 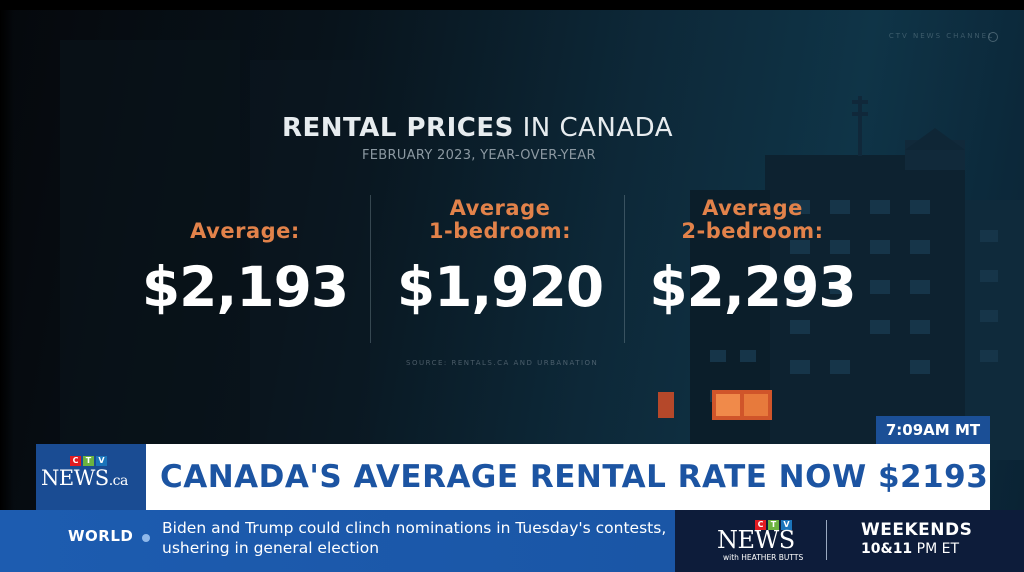 What do you see at coordinates (936, 549) in the screenshot?
I see `promo-time: PM ET` at bounding box center [936, 549].